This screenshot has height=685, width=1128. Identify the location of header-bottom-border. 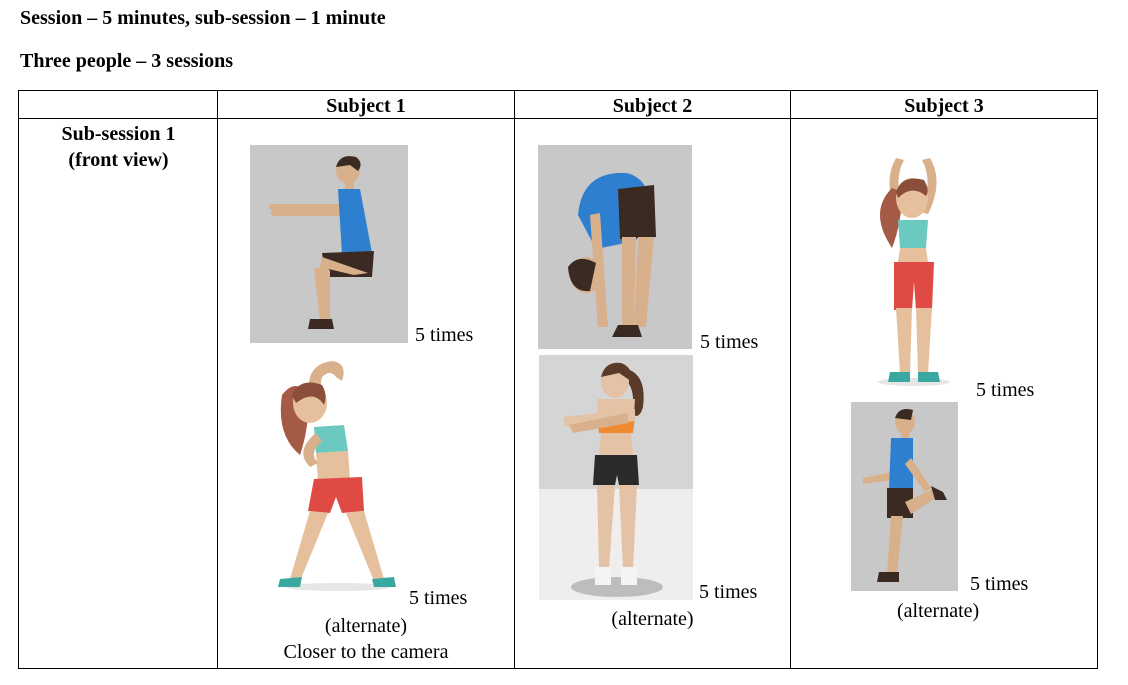
(558, 118).